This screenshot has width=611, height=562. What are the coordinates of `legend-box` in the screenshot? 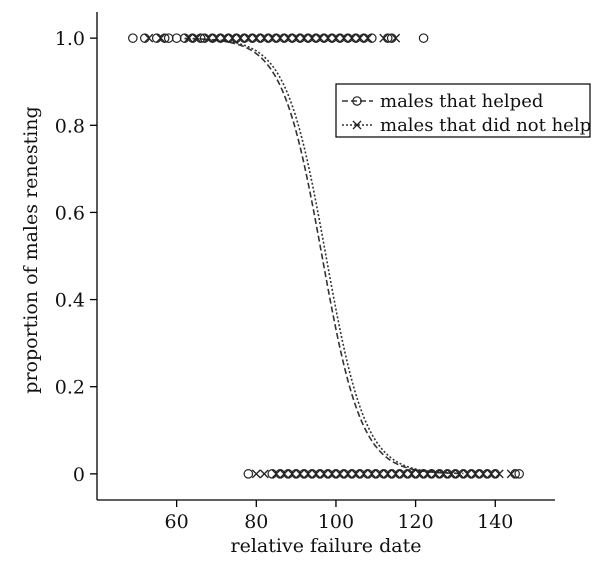 It's located at (463, 110).